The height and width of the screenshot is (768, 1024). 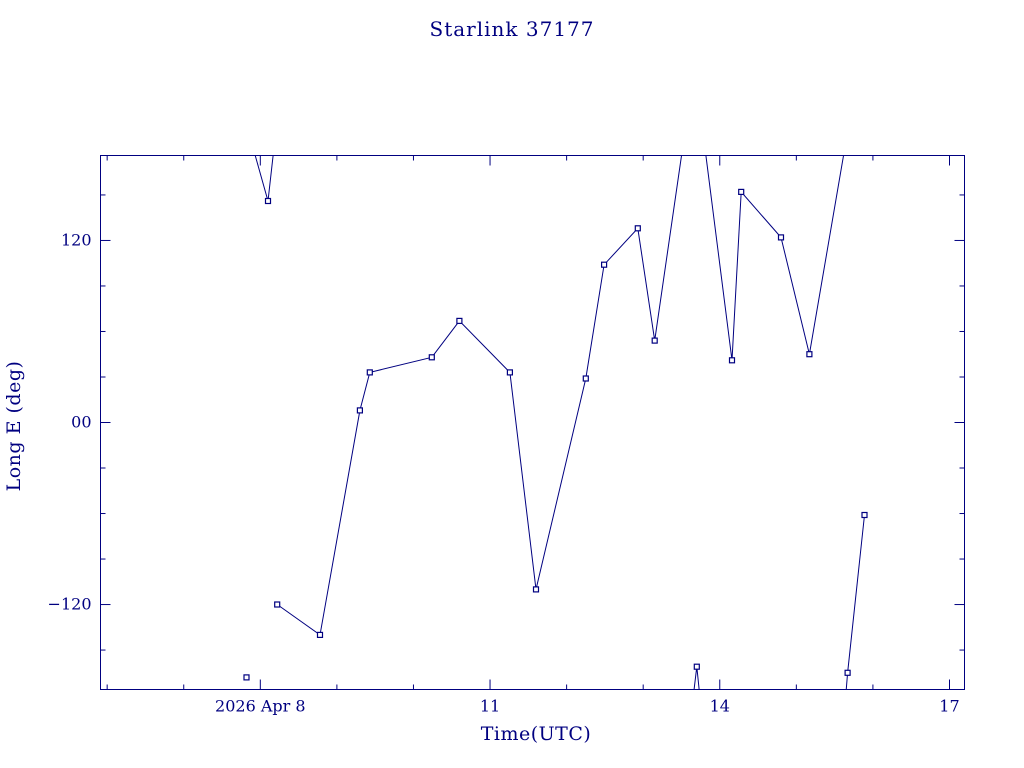 What do you see at coordinates (76, 239) in the screenshot?
I see `y-tick-label: 120` at bounding box center [76, 239].